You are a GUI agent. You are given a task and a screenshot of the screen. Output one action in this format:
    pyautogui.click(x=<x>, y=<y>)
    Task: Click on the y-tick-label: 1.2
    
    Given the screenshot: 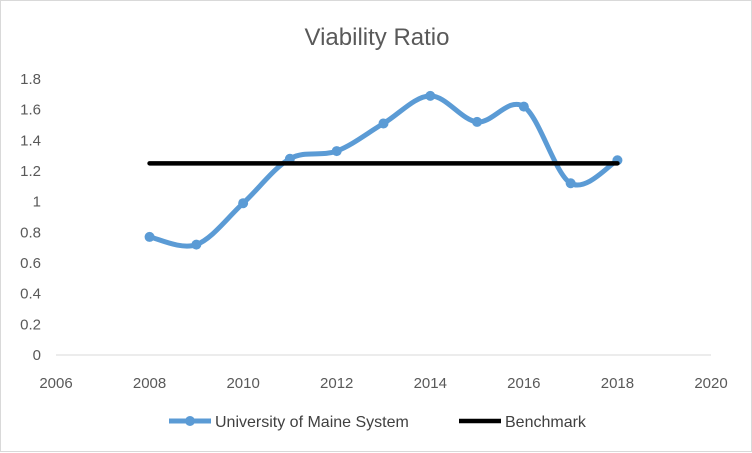 What is the action you would take?
    pyautogui.click(x=30, y=171)
    